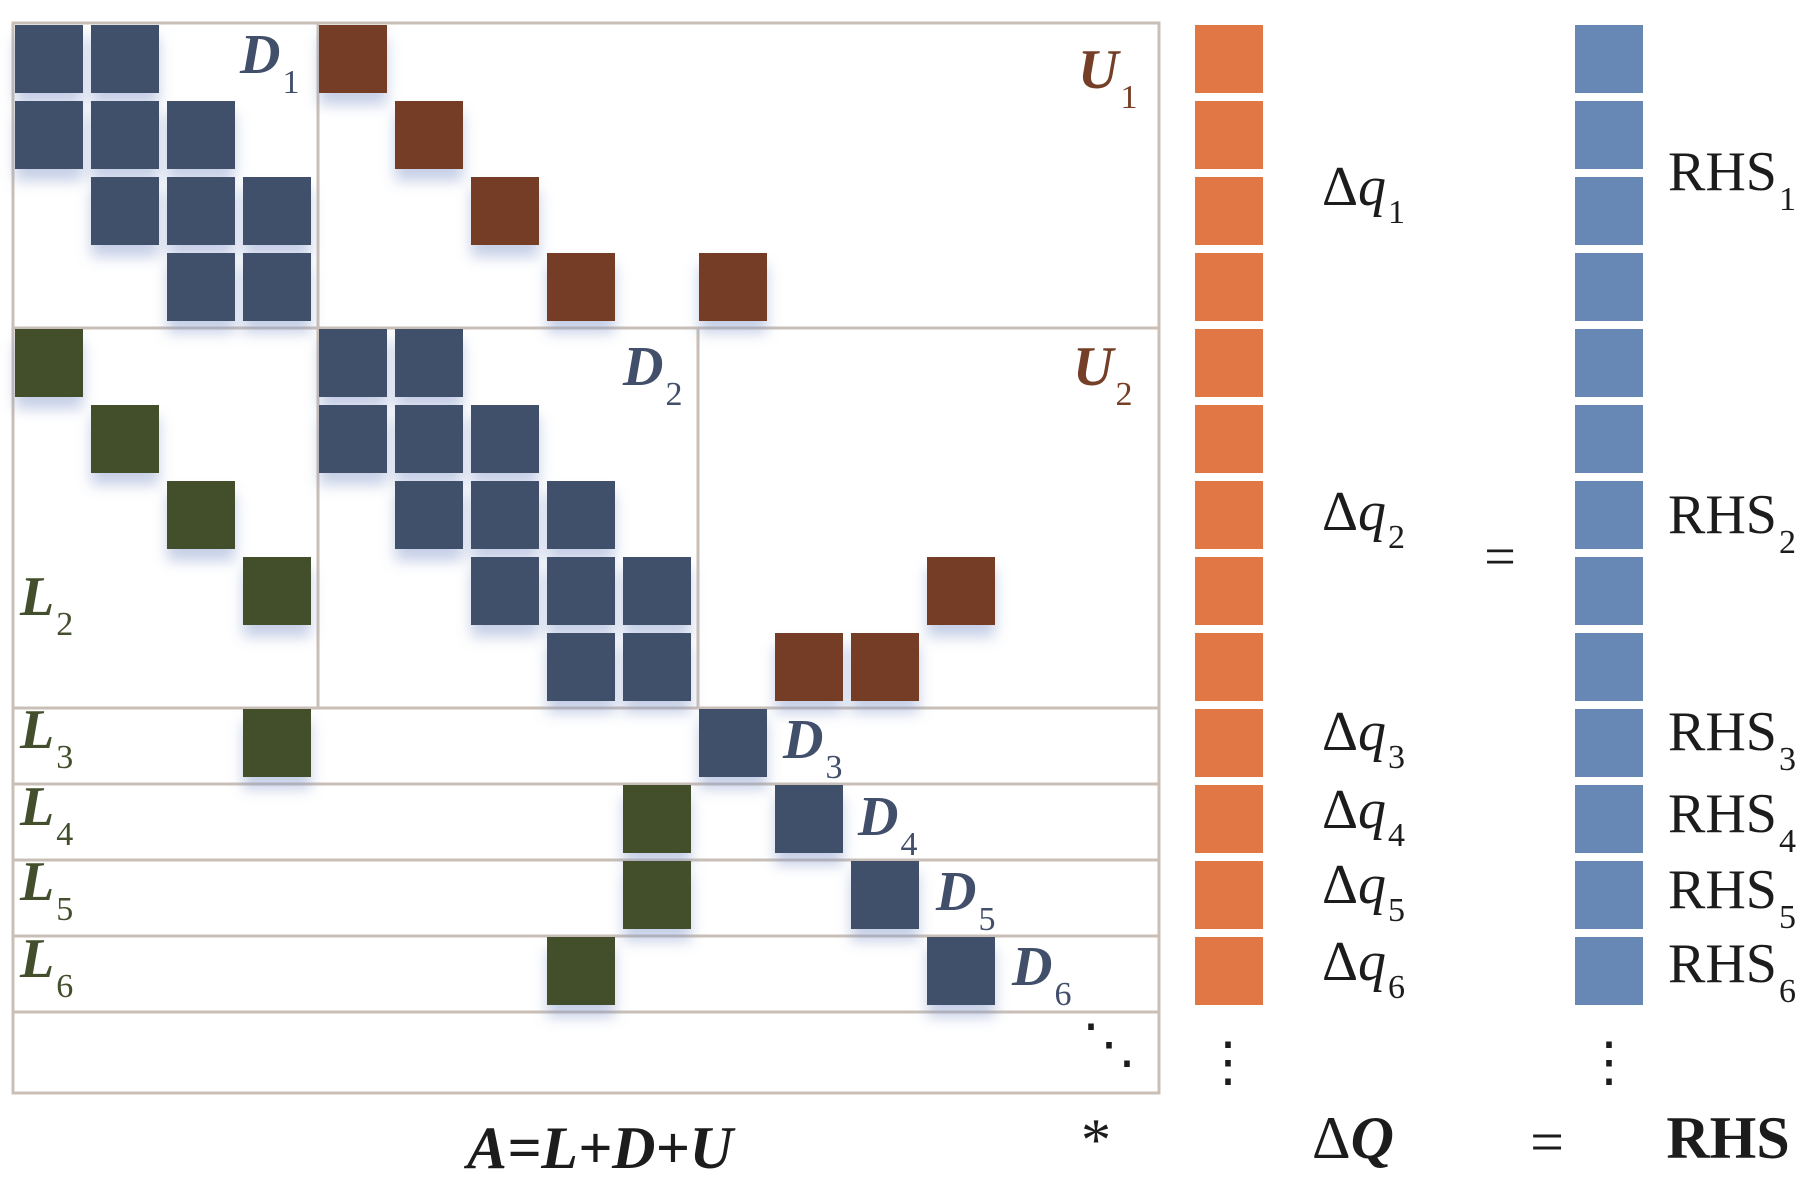 The image size is (1819, 1193). I want to click on rhs-label-6: RHS6, so click(1732, 971).